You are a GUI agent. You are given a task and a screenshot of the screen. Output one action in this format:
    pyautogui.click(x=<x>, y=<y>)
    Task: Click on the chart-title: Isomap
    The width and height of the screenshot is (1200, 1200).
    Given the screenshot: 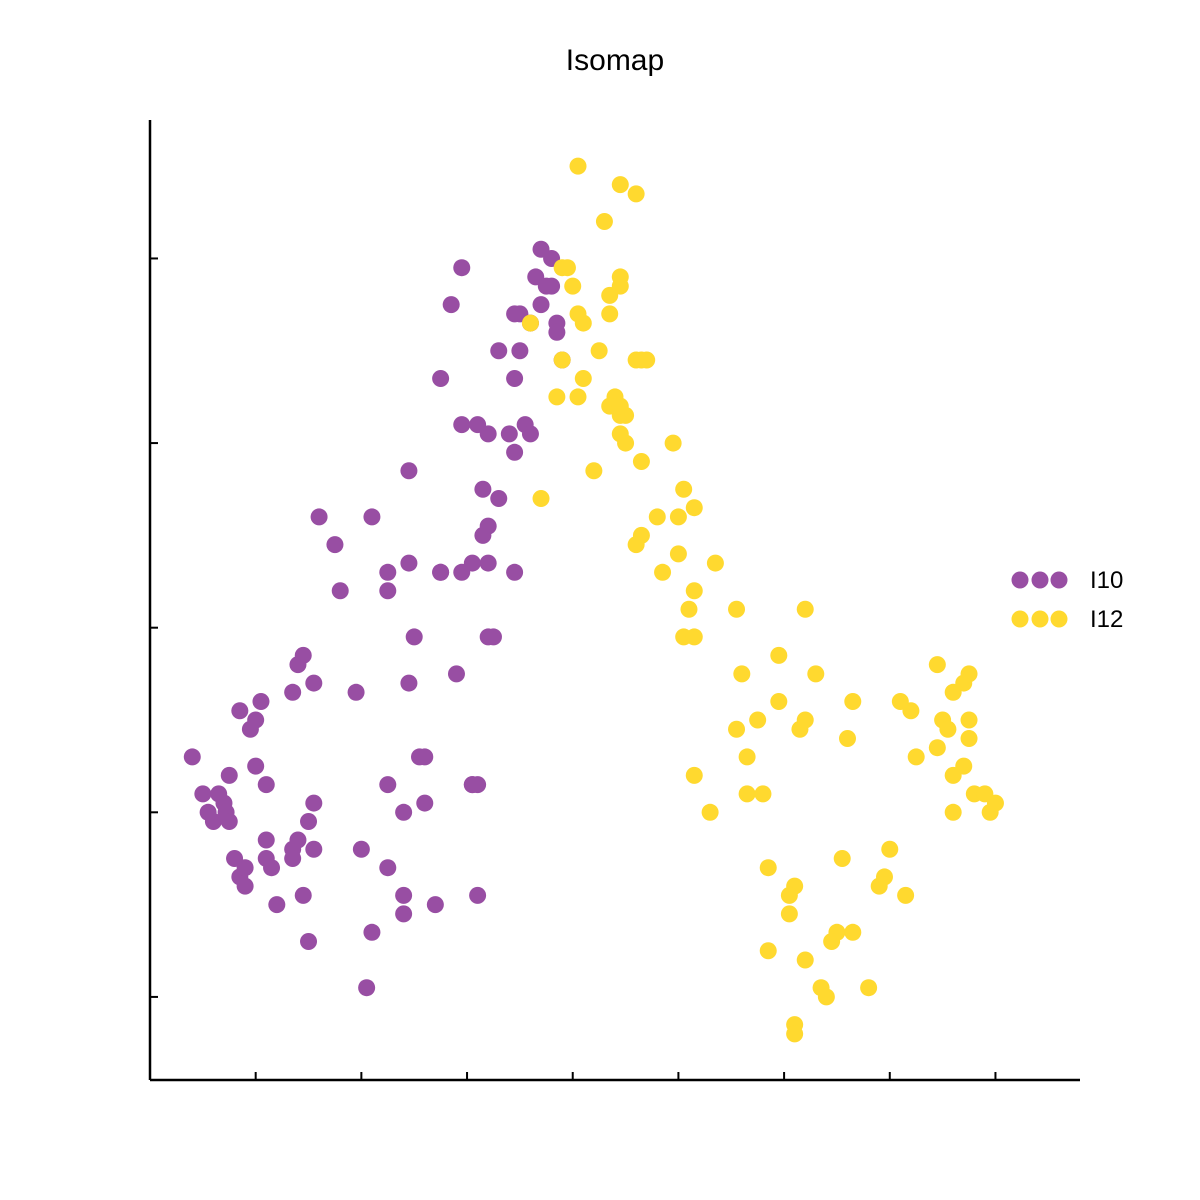 What is the action you would take?
    pyautogui.click(x=615, y=60)
    